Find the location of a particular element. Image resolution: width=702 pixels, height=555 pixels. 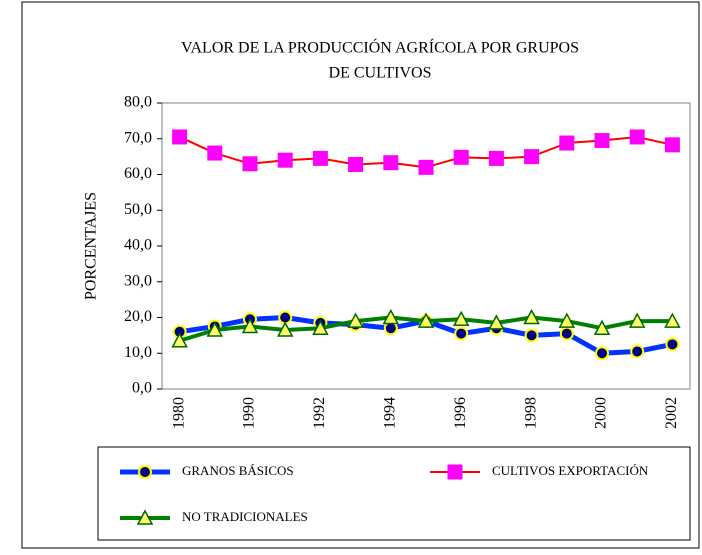

y-tick-label: 10,0 is located at coordinates (138, 352).